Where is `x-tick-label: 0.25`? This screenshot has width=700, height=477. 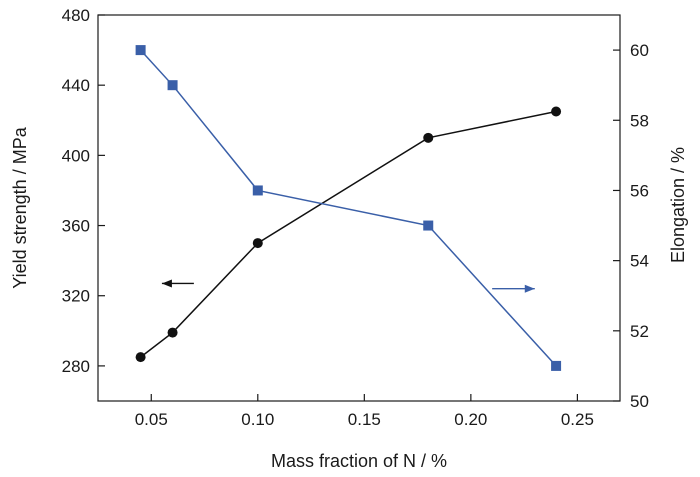 x-tick-label: 0.25 is located at coordinates (577, 419).